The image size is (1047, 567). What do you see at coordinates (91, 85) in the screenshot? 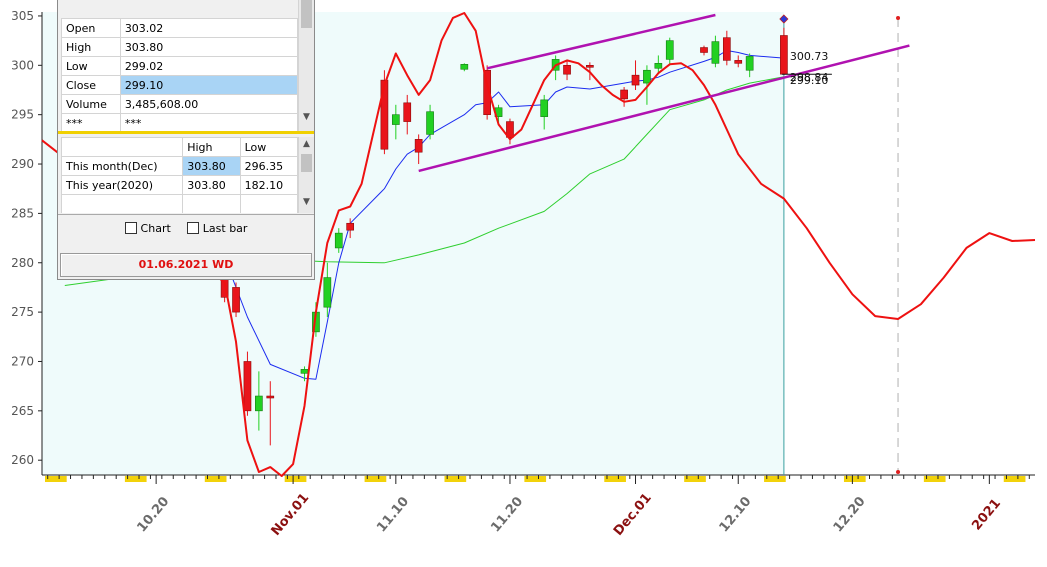
I see `quote-cell: Close` at bounding box center [91, 85].